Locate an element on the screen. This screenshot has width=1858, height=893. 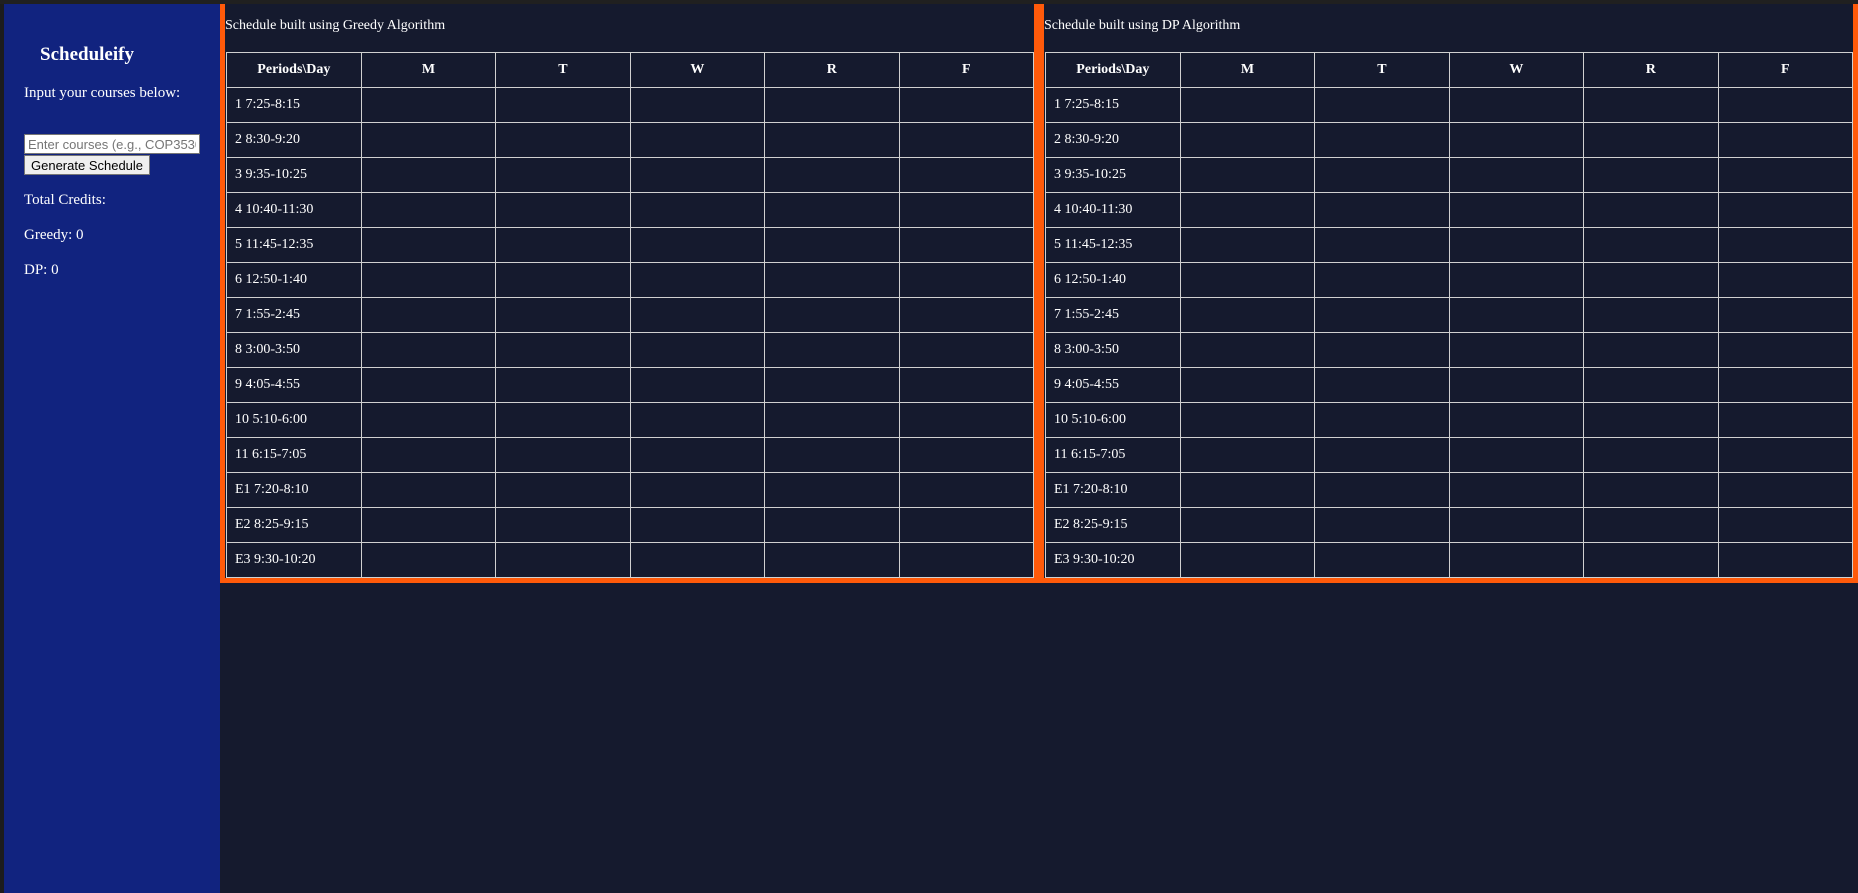
period-cell: 1 7:25-8:15 is located at coordinates (1113, 105).